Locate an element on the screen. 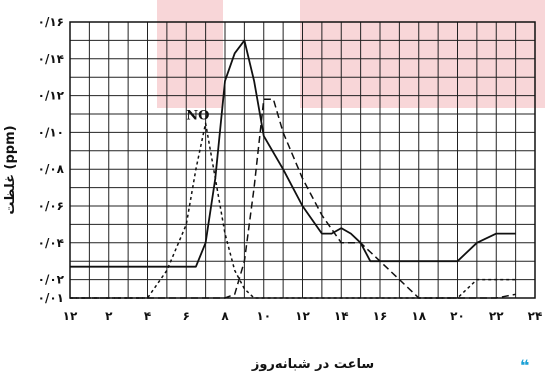 The width and height of the screenshot is (545, 376). y-tick-label-5: ۰/۱۰ is located at coordinates (51, 132).